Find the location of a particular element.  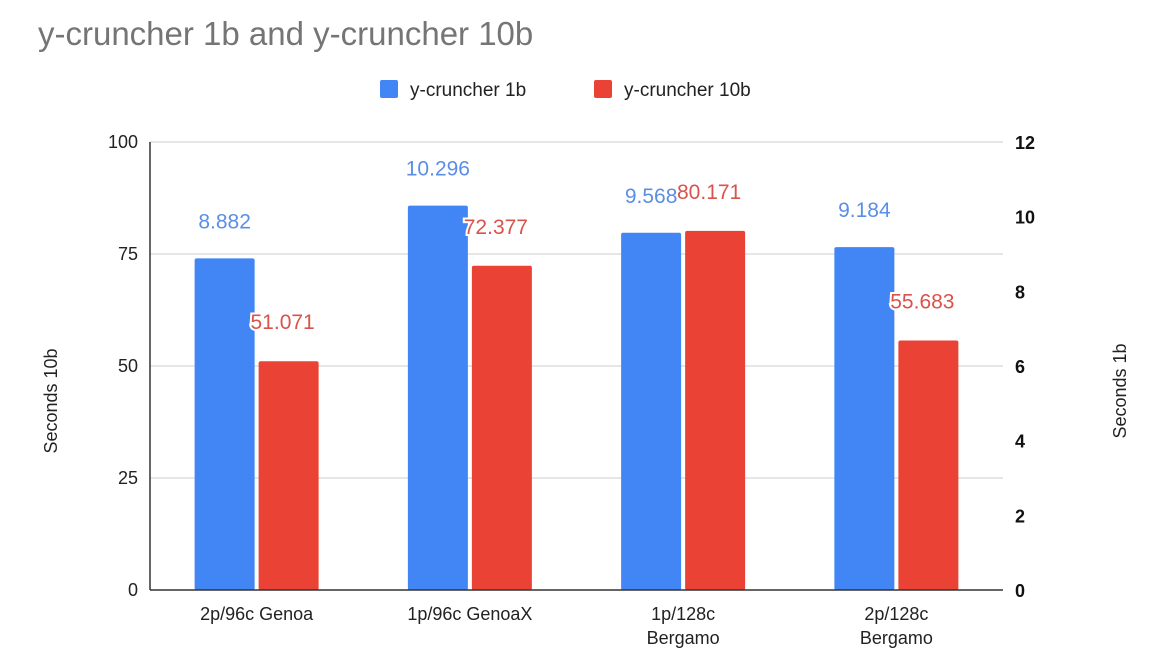

data-label: 9.568 is located at coordinates (651, 196).